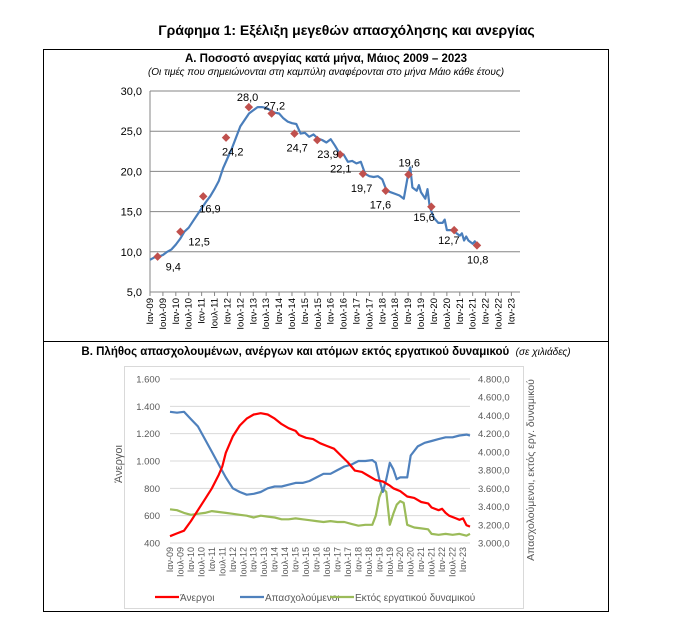  I want to click on legend-item: Άνεργοι, so click(184, 598).